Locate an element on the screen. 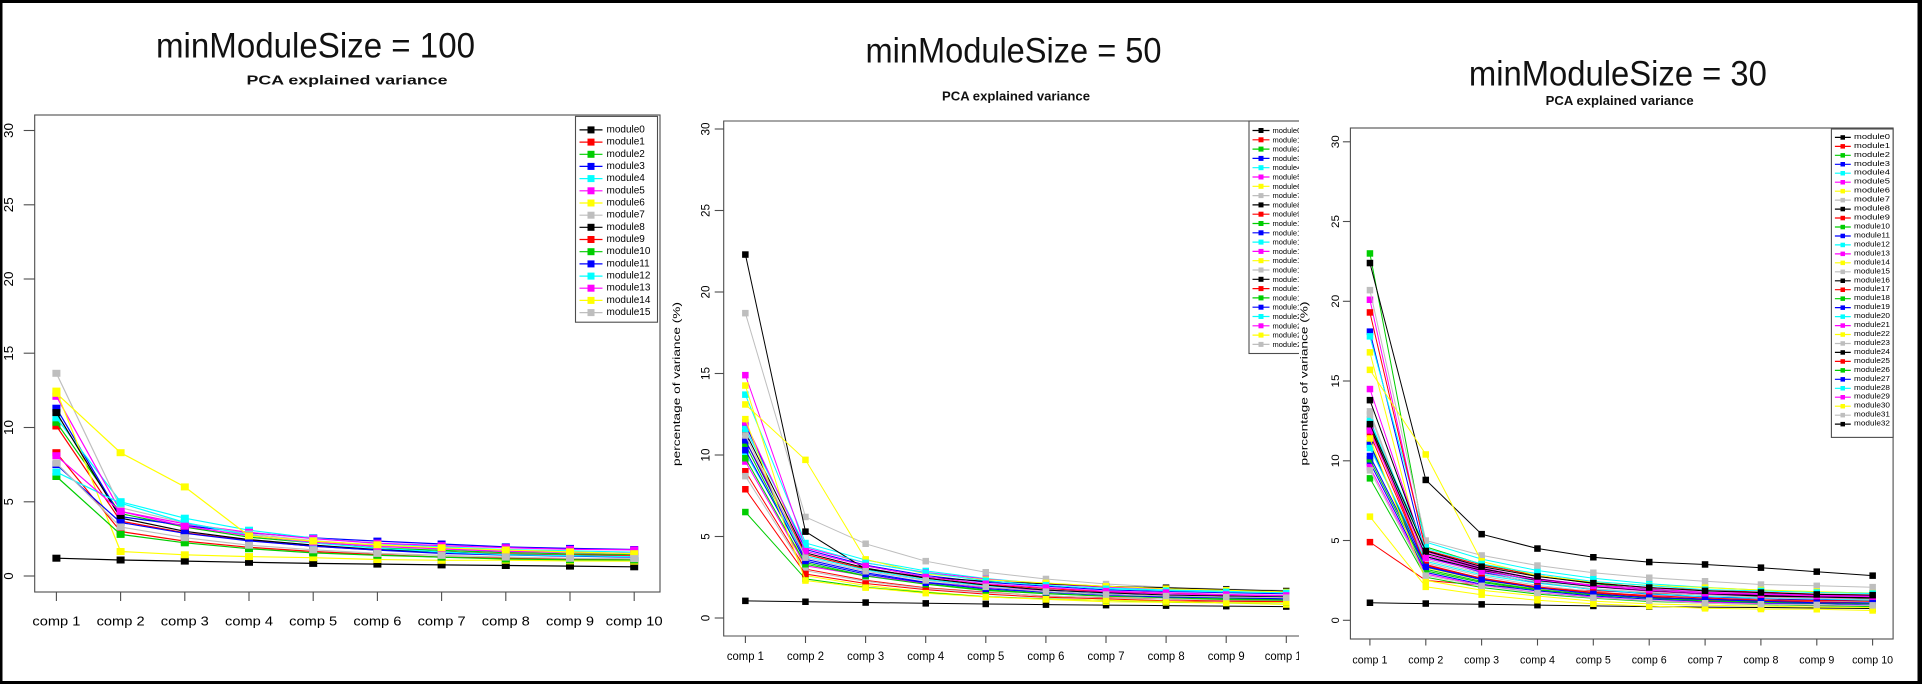 This screenshot has height=684, width=1922. svg-text: module28 is located at coordinates (1872, 388).